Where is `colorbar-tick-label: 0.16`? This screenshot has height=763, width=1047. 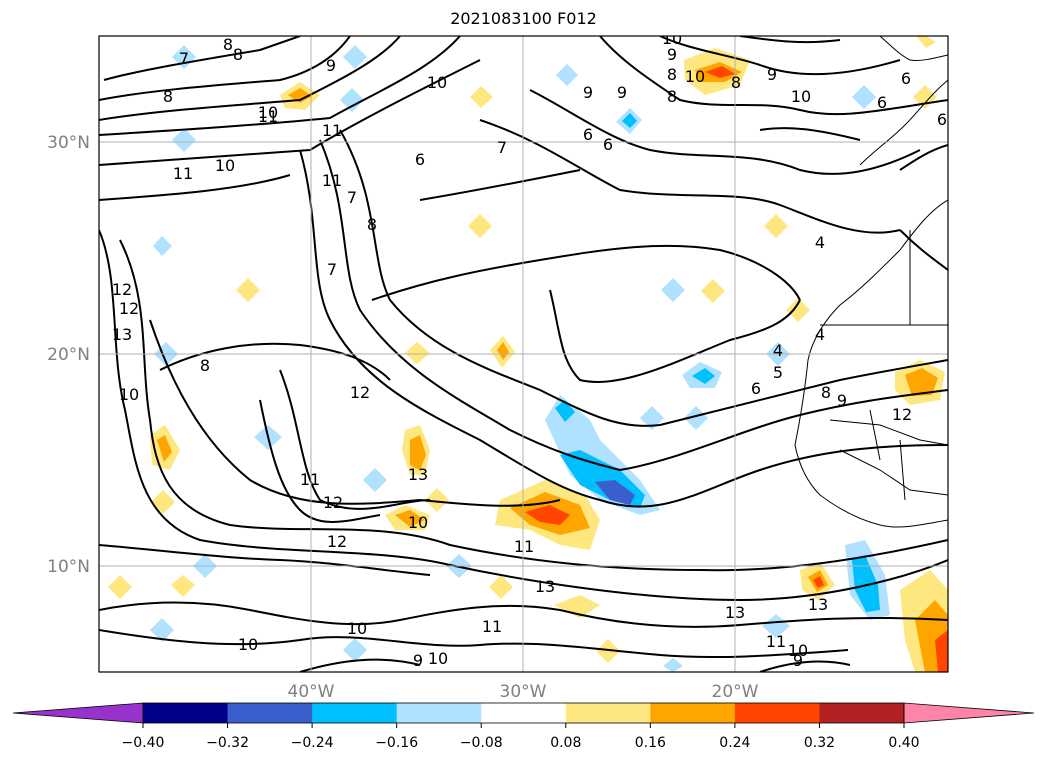 colorbar-tick-label: 0.16 is located at coordinates (650, 743).